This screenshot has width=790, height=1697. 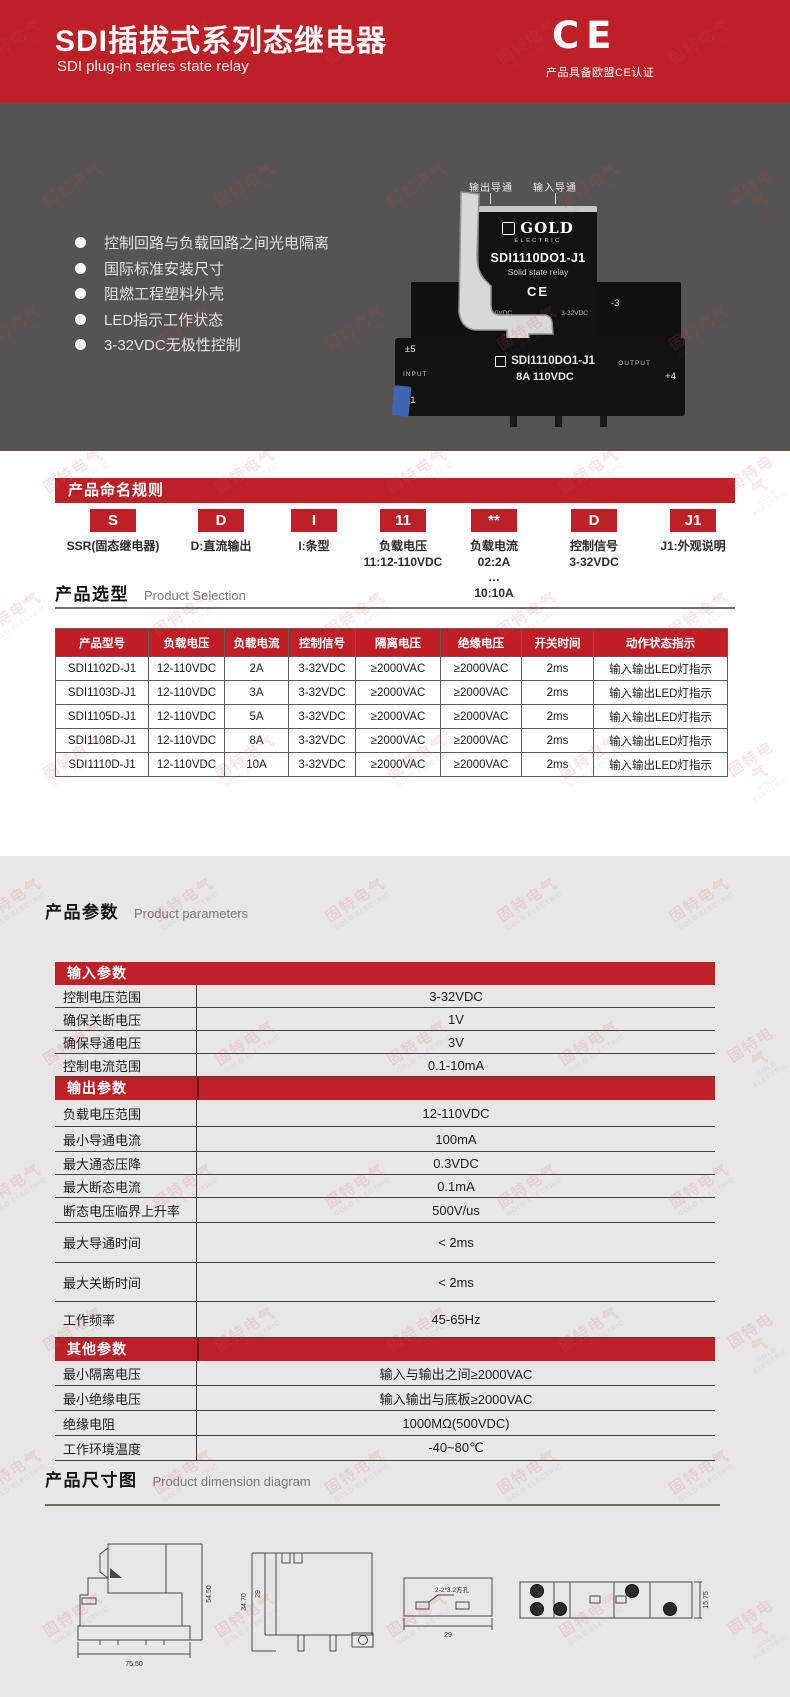 What do you see at coordinates (410, 400) in the screenshot?
I see `terminal-pm1: ±1` at bounding box center [410, 400].